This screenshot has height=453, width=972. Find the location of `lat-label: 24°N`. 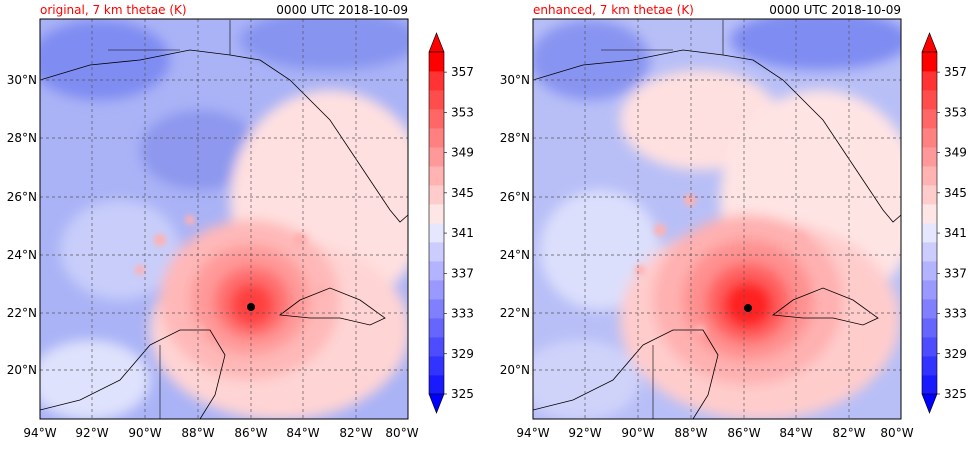

lat-label: 24°N is located at coordinates (22, 255).